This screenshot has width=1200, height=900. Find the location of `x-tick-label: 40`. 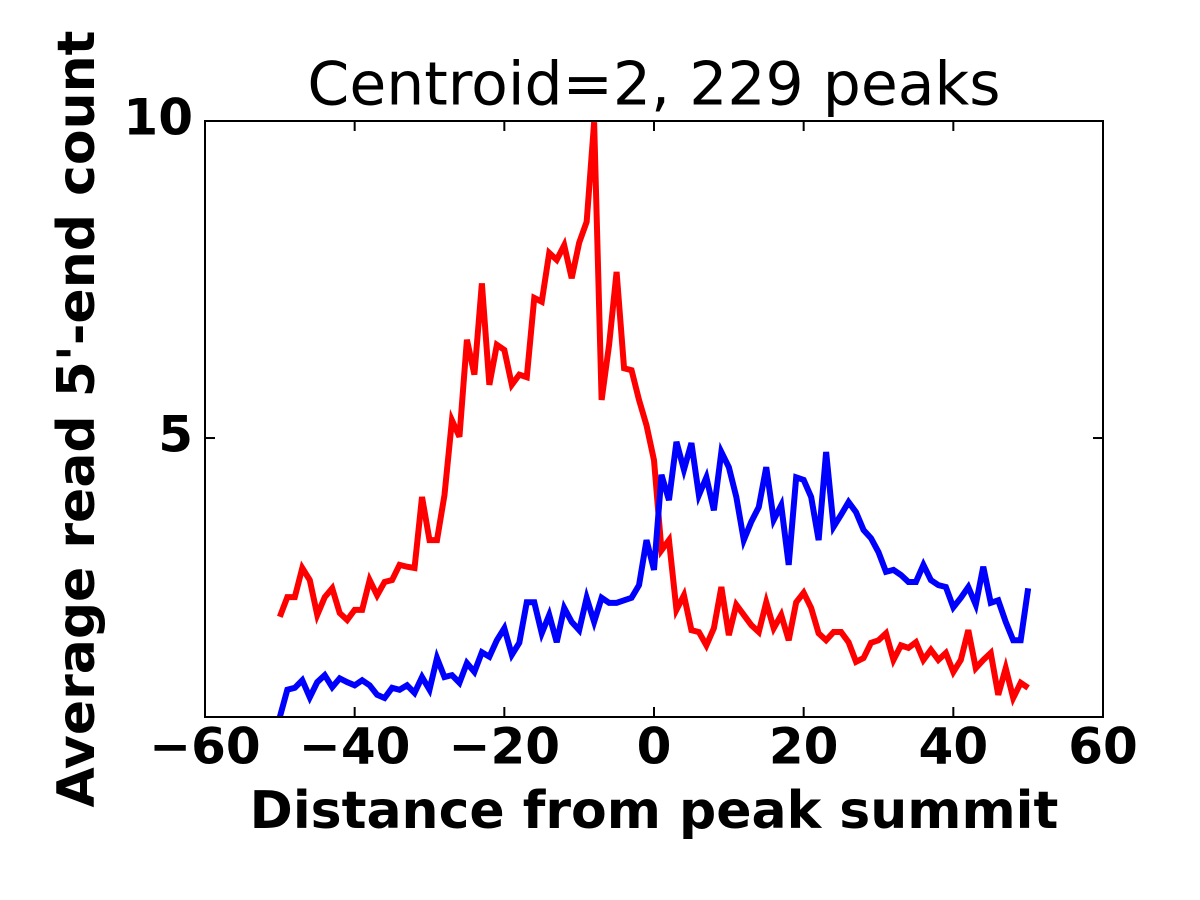

x-tick-label: 40 is located at coordinates (954, 747).